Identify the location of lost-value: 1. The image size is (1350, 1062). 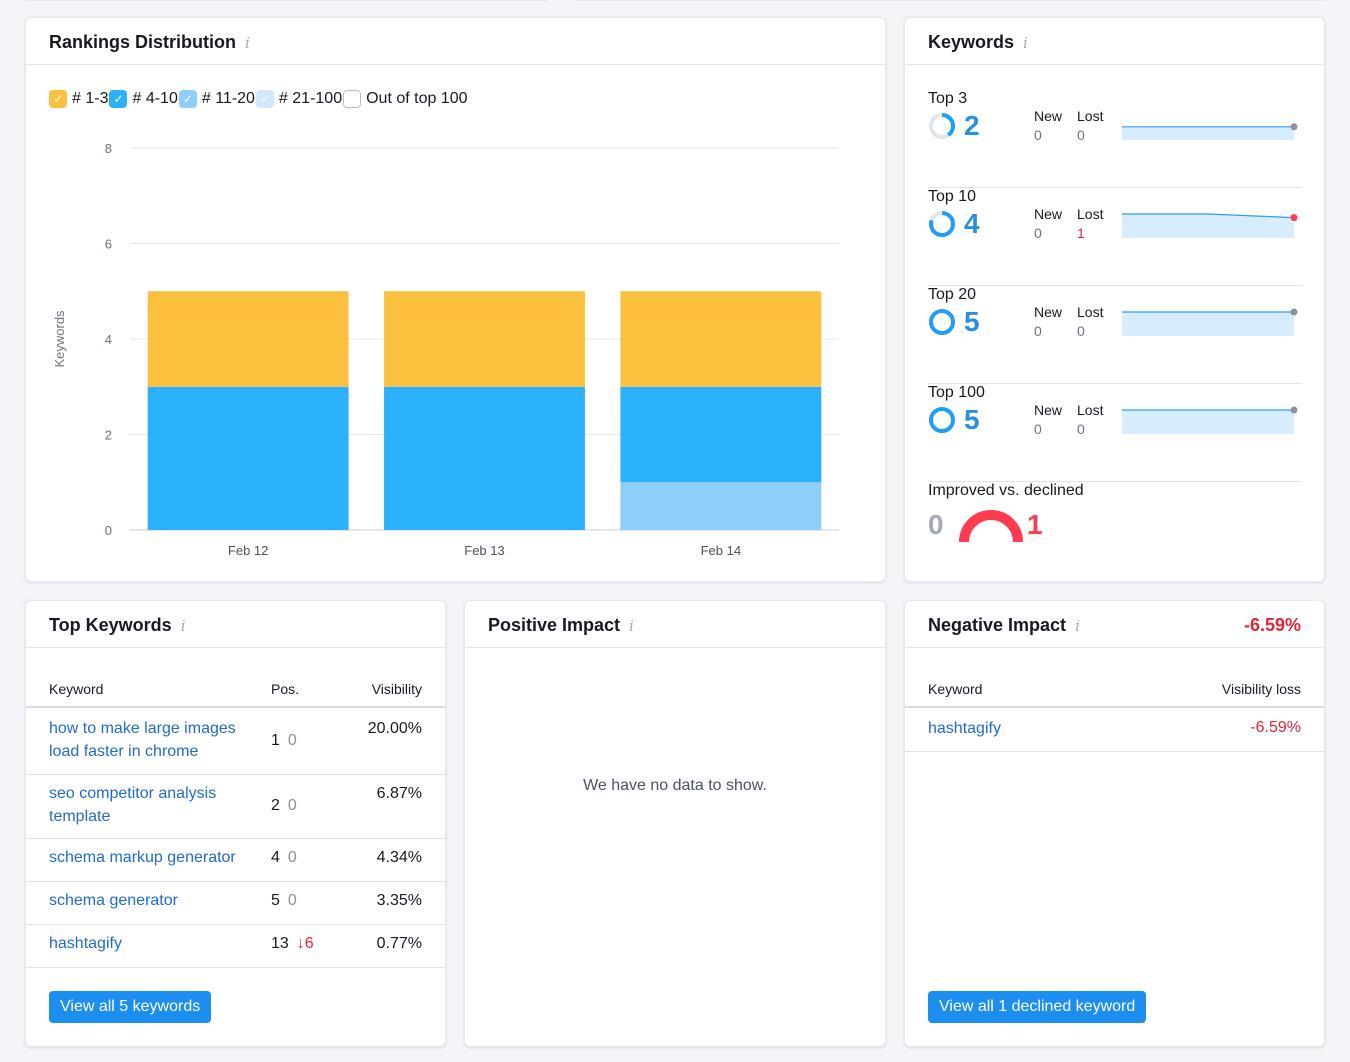
(1081, 233).